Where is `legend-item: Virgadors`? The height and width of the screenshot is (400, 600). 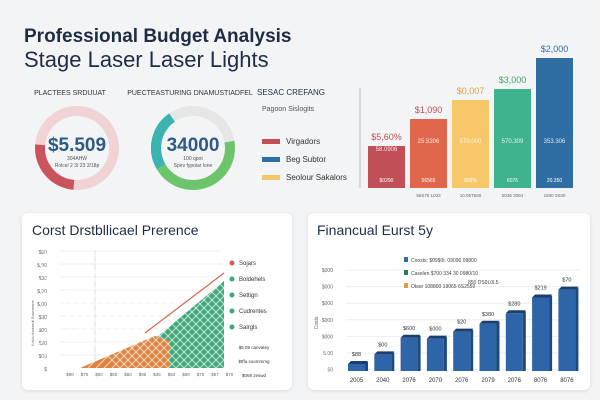
legend-item: Virgadors is located at coordinates (304, 141).